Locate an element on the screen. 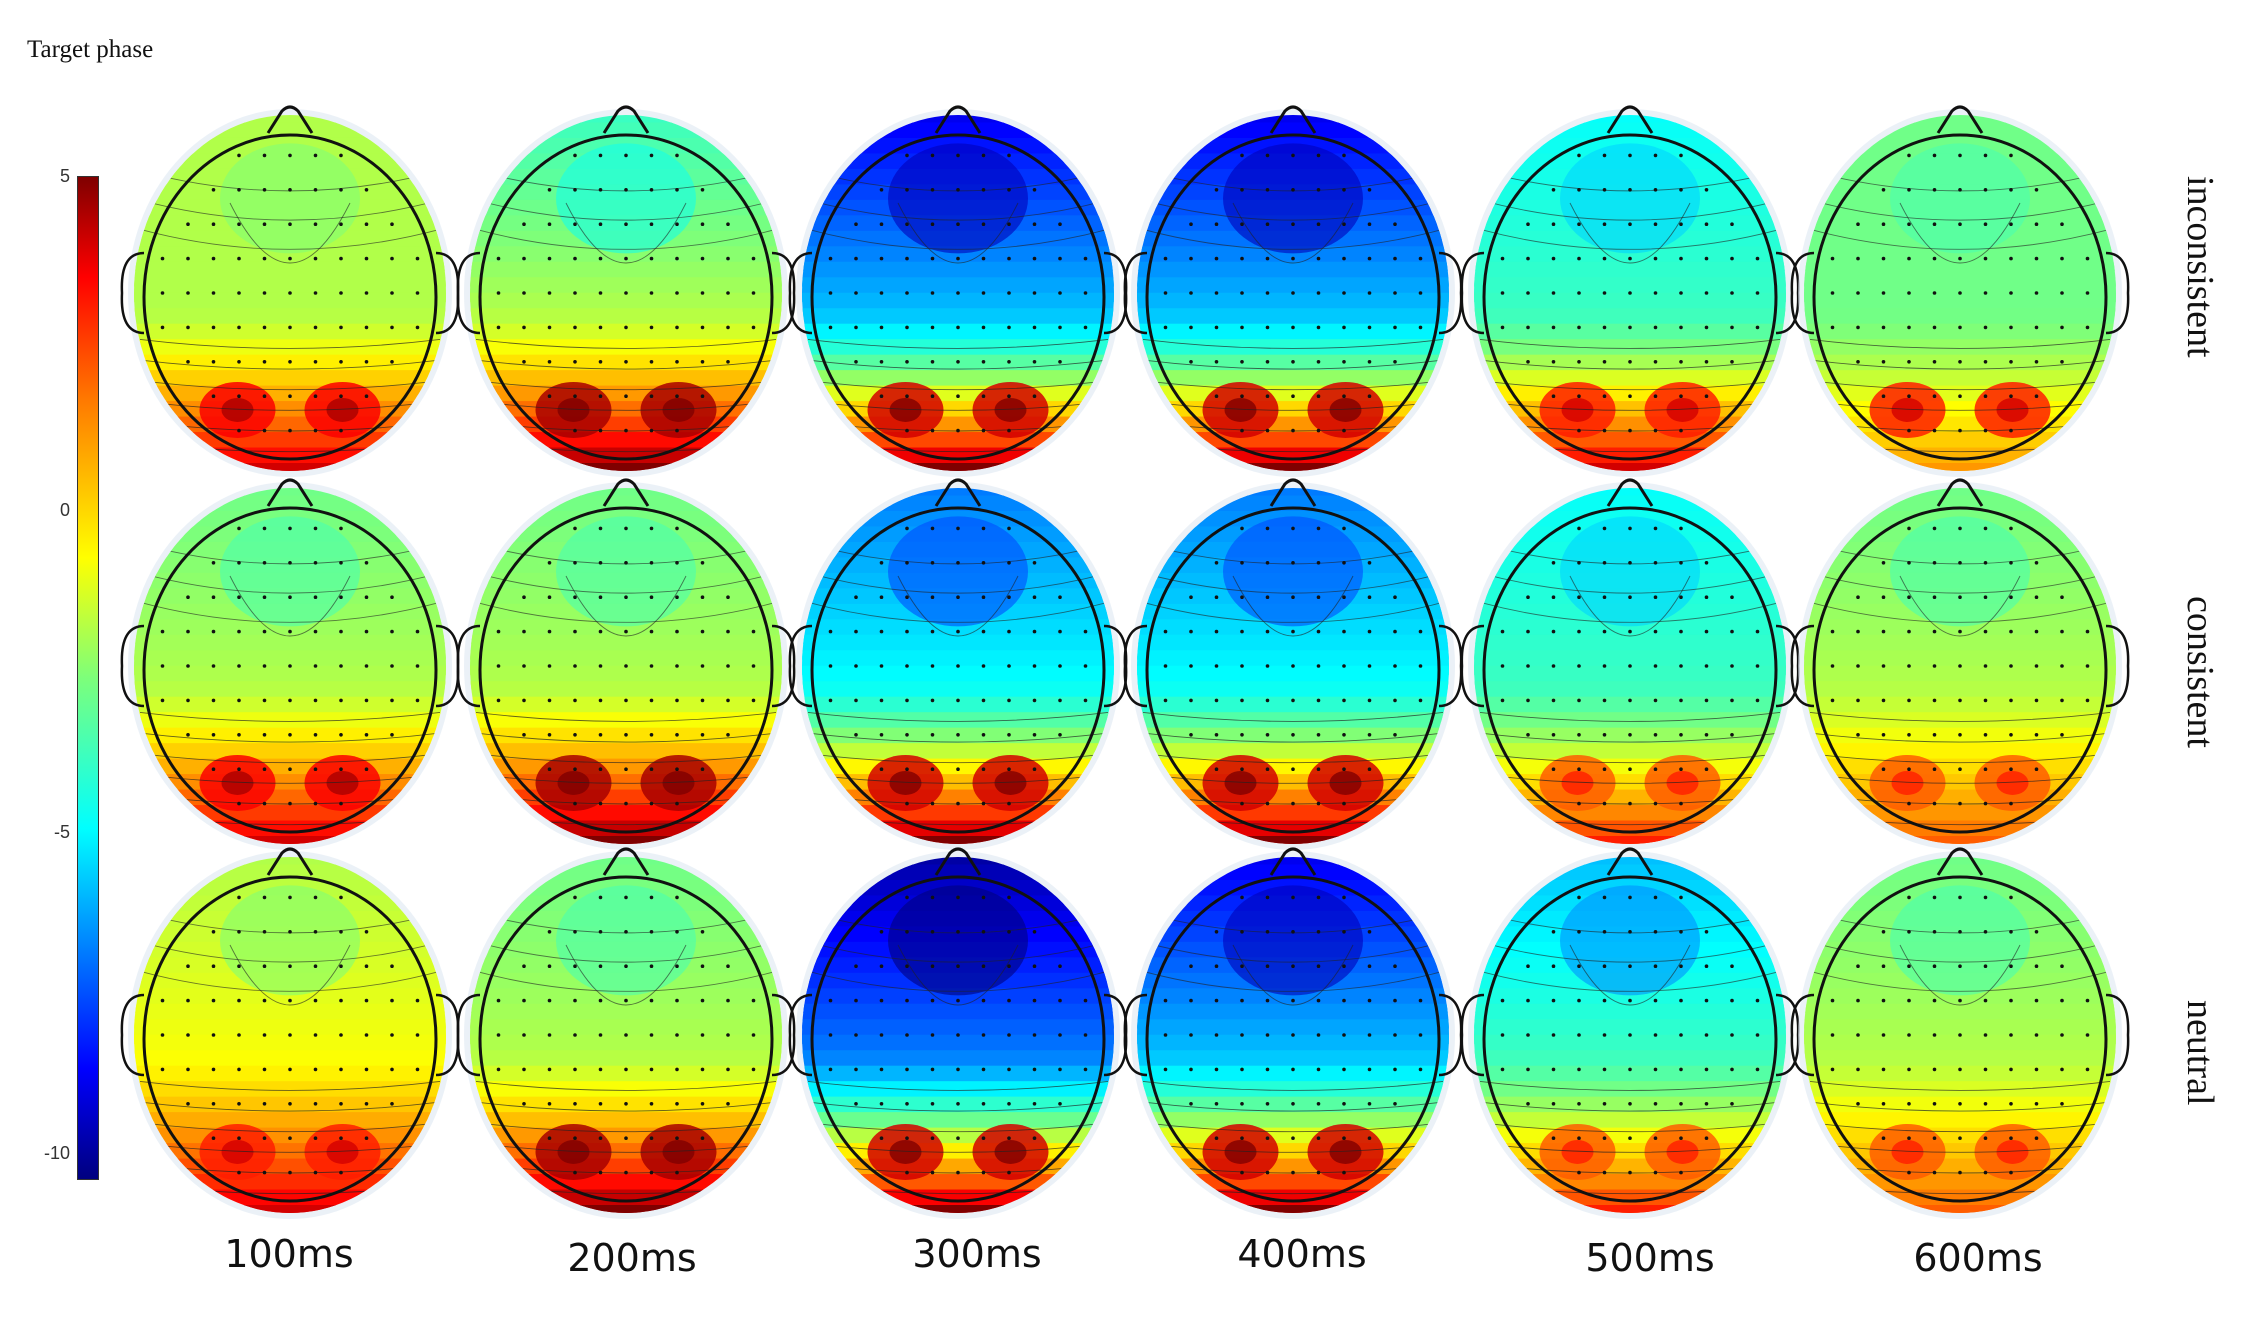 The width and height of the screenshot is (2249, 1318). head-outline is located at coordinates (626, 1039).